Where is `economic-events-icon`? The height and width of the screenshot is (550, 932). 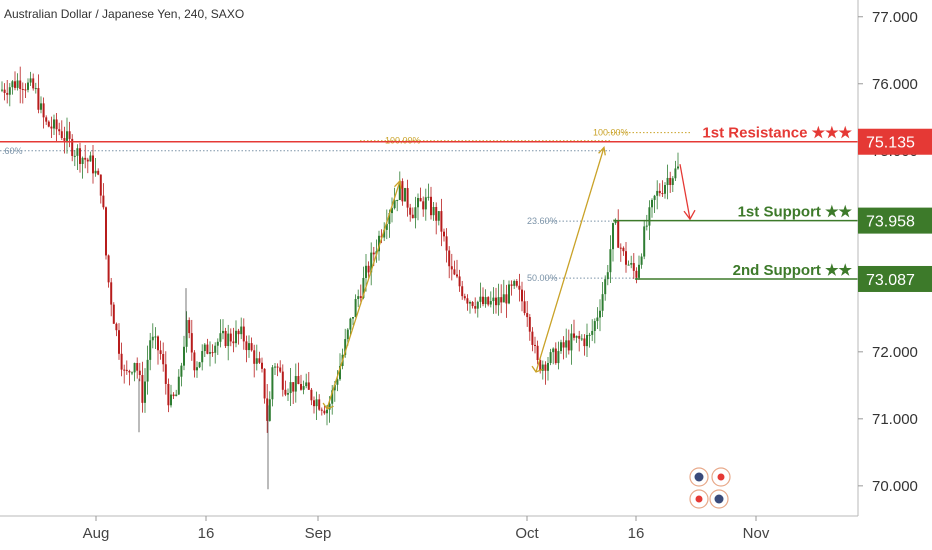
economic-events-icon is located at coordinates (710, 488).